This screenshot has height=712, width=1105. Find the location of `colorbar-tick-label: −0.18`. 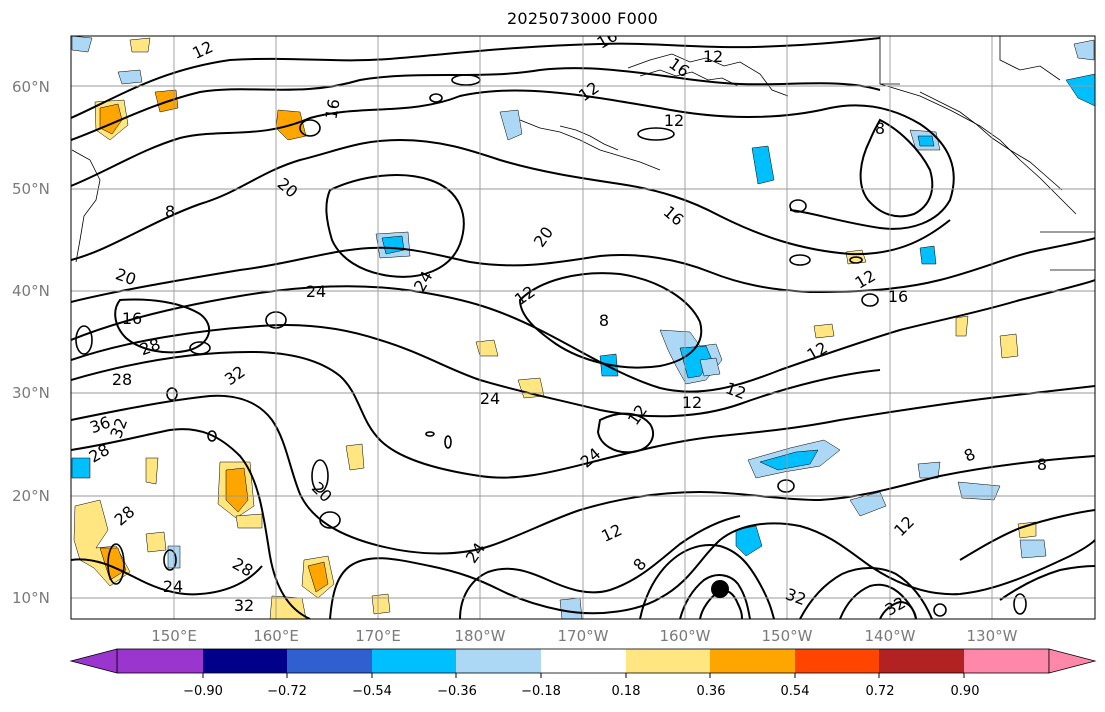

colorbar-tick-label: −0.18 is located at coordinates (541, 691).